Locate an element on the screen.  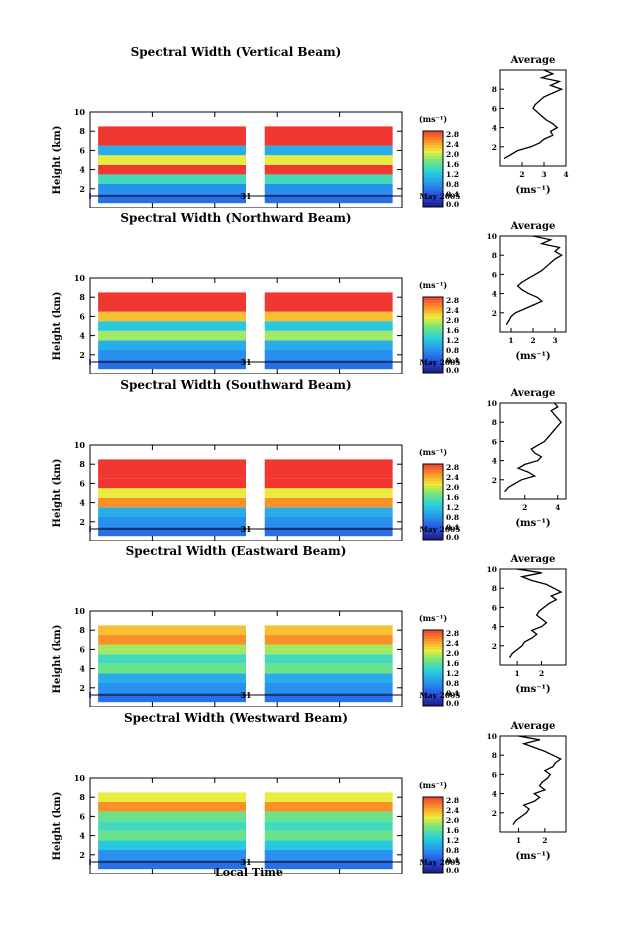
y-tick-label: 4 is located at coordinates (82, 336).